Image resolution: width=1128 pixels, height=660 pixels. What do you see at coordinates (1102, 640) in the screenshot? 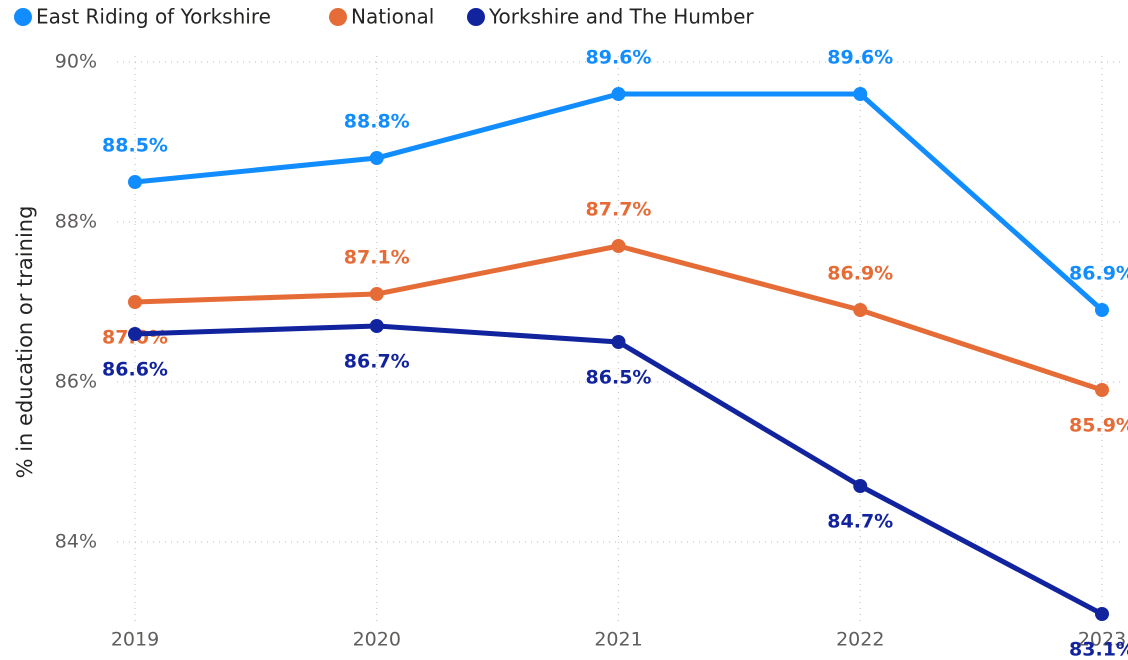
I see `x-tick-label: 2023` at bounding box center [1102, 640].